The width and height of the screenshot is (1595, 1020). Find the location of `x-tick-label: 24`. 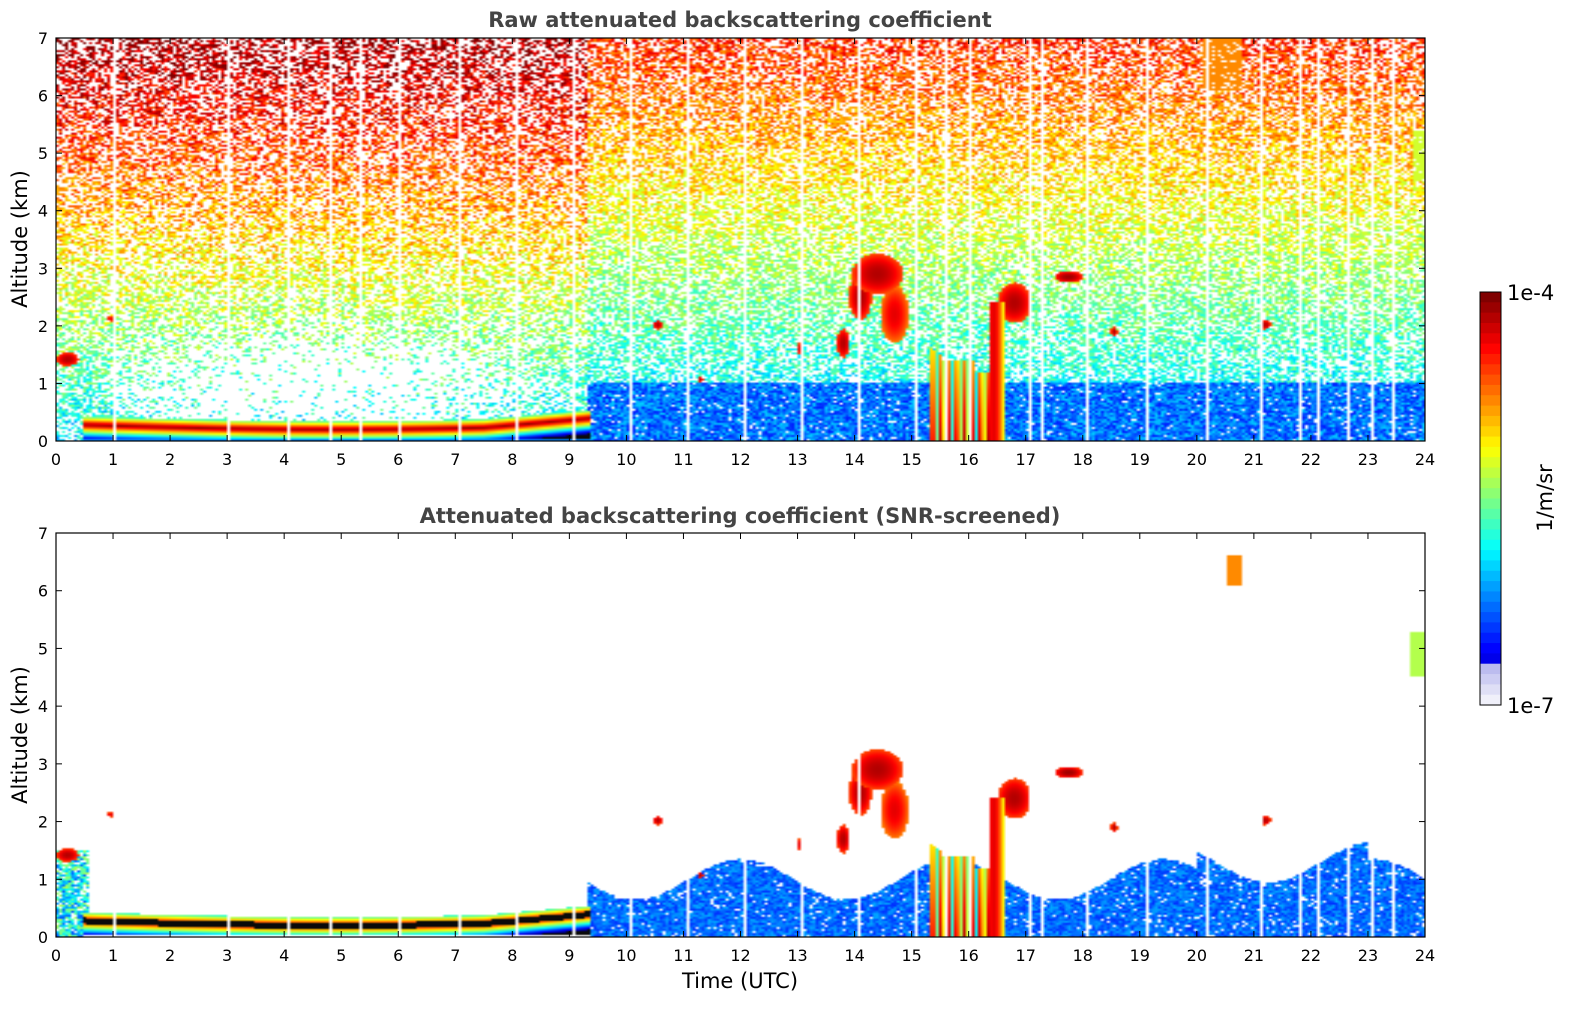

x-tick-label: 24 is located at coordinates (1425, 955).